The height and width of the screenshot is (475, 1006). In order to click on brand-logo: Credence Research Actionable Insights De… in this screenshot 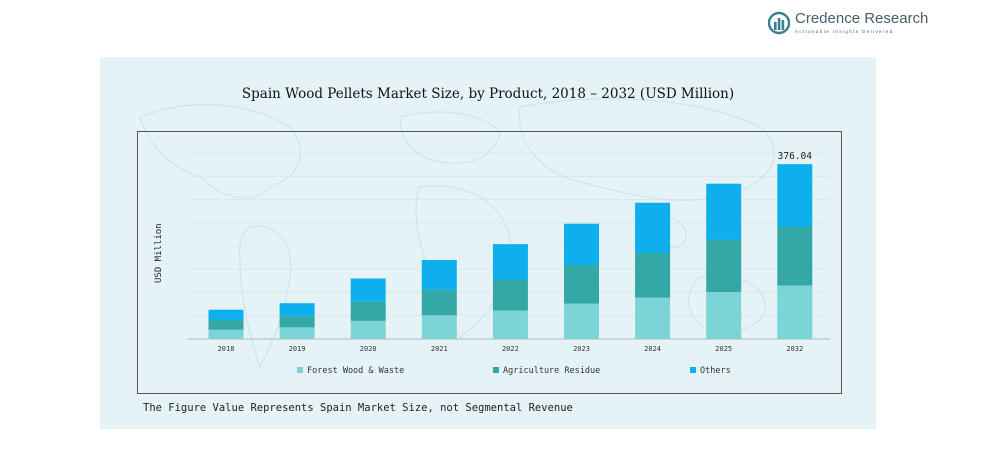, I will do `click(868, 24)`.